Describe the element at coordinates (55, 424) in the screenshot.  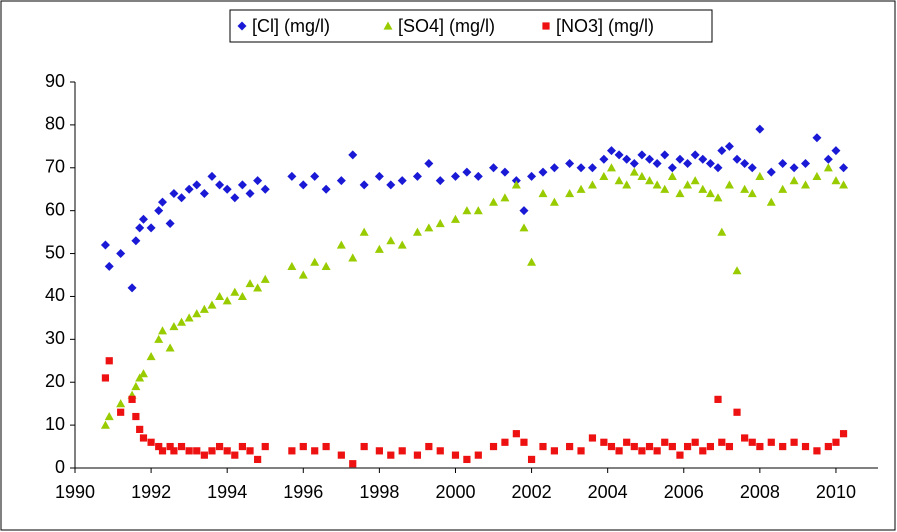
I see `y-tick-label: 10` at that location.